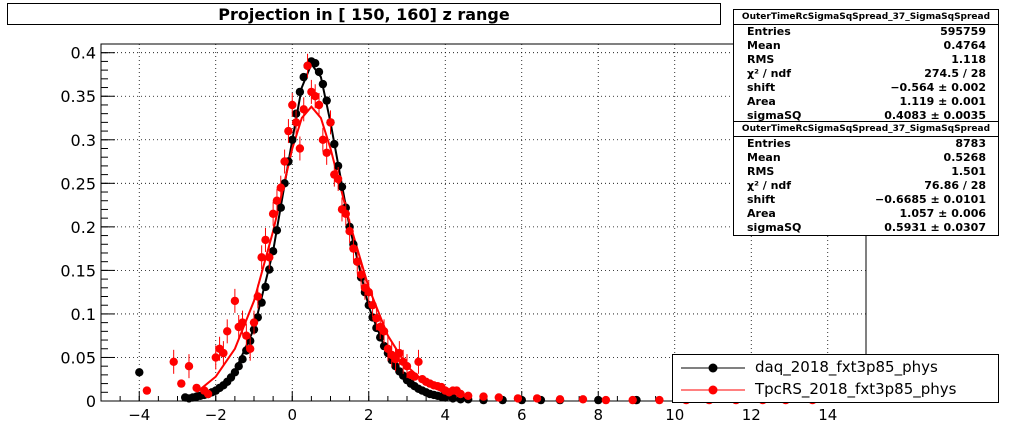 The width and height of the screenshot is (1019, 446). What do you see at coordinates (364, 14) in the screenshot?
I see `chart-title: Projection in [ 150, 160] z range` at bounding box center [364, 14].